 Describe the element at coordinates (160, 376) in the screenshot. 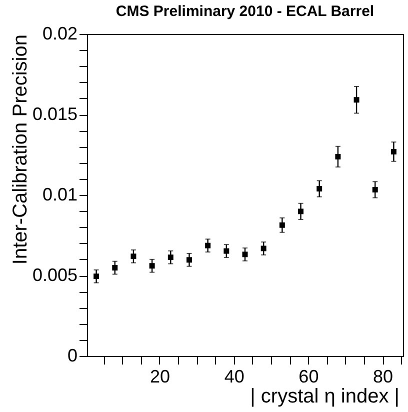

I see `x-tick-label: 20` at that location.